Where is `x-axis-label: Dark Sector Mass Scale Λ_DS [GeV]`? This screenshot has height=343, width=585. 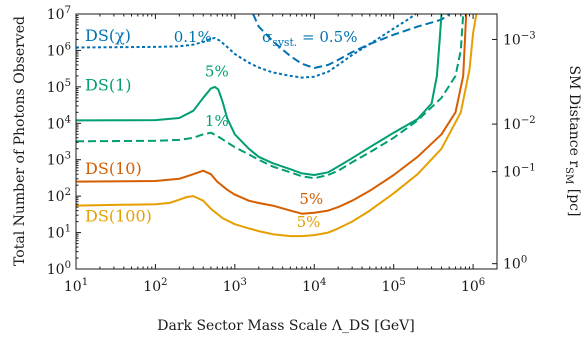 x-axis-label: Dark Sector Mass Scale Λ_DS [GeV] is located at coordinates (285, 326).